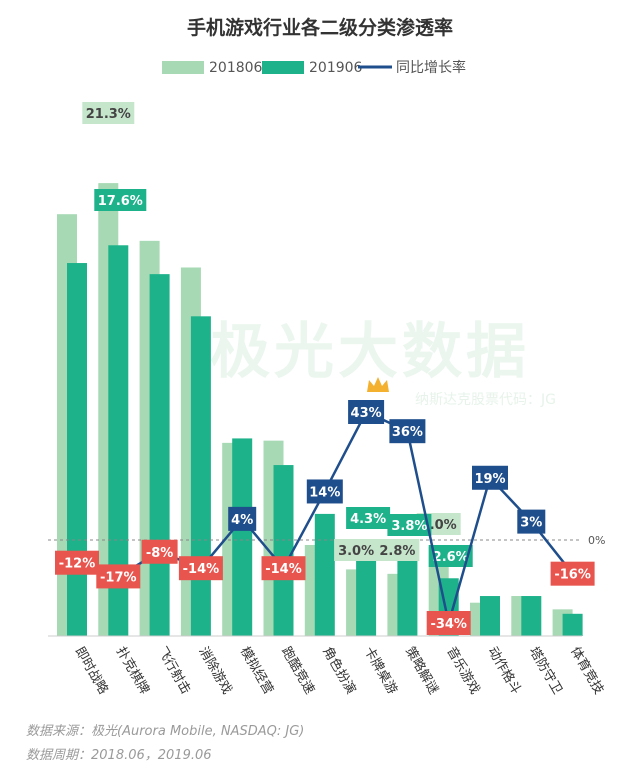  I want to click on x-tick-4: 模拟经营, so click(256, 671).